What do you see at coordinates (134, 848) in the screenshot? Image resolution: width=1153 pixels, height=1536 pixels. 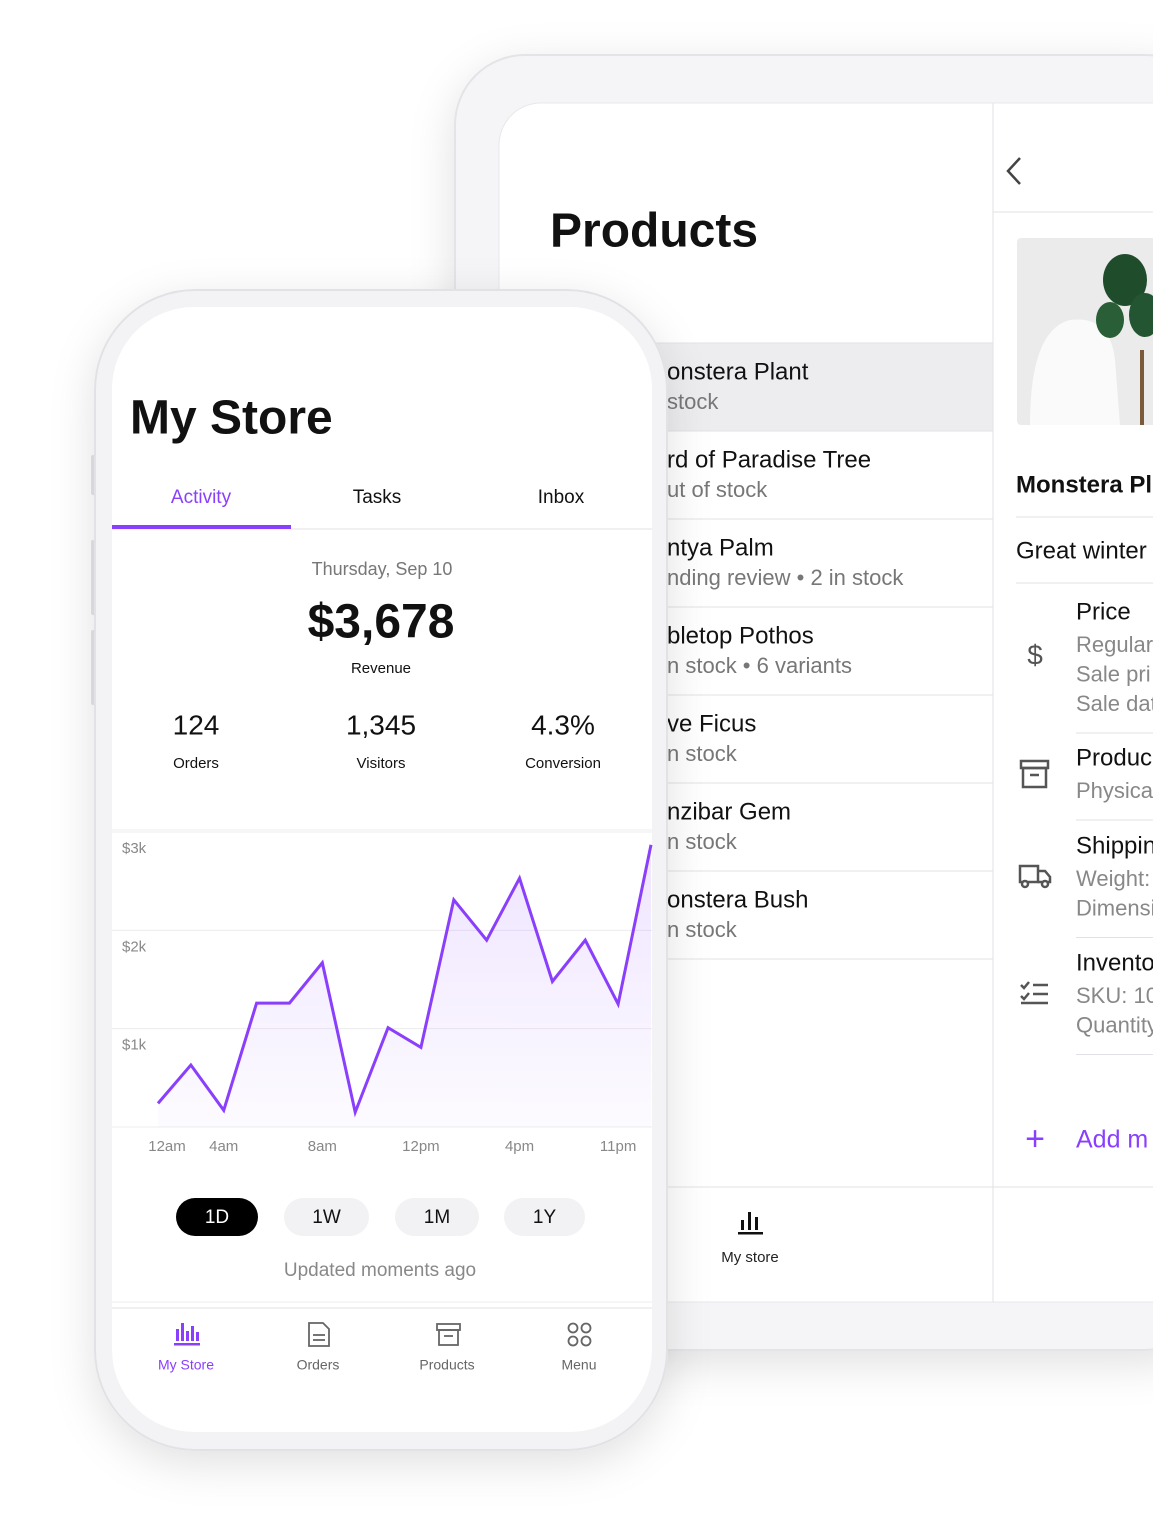 I see `y-tick-label: $3k` at bounding box center [134, 848].